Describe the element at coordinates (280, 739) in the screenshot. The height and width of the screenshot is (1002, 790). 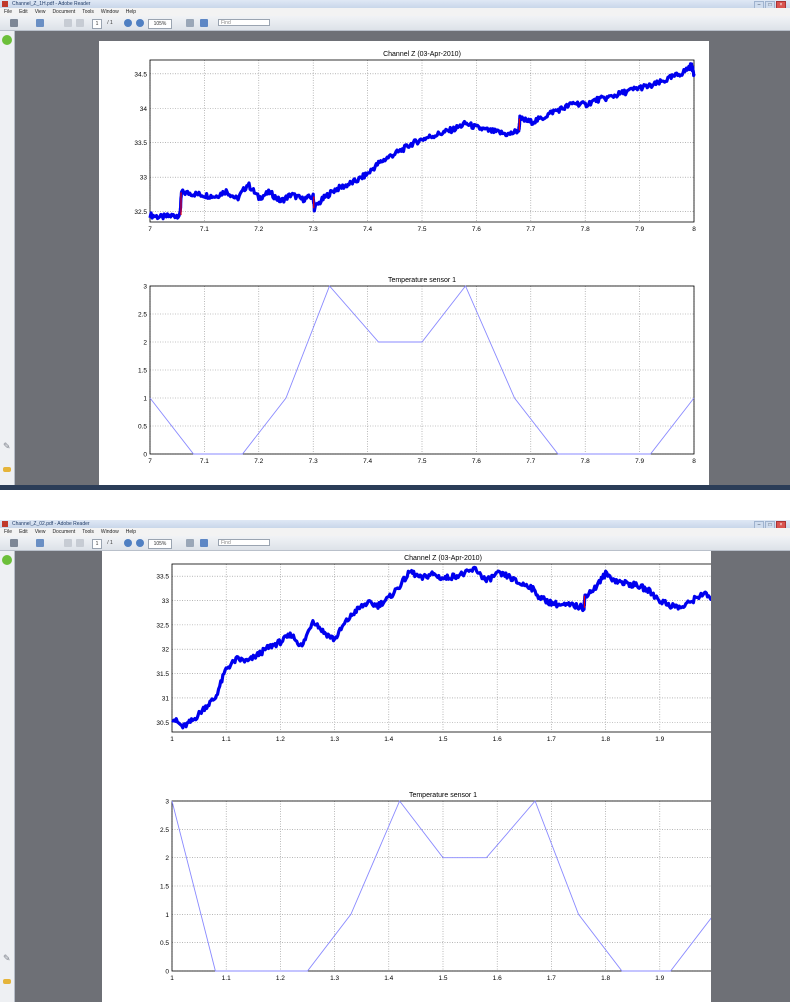
I see `x-tick-label: 1.2` at that location.